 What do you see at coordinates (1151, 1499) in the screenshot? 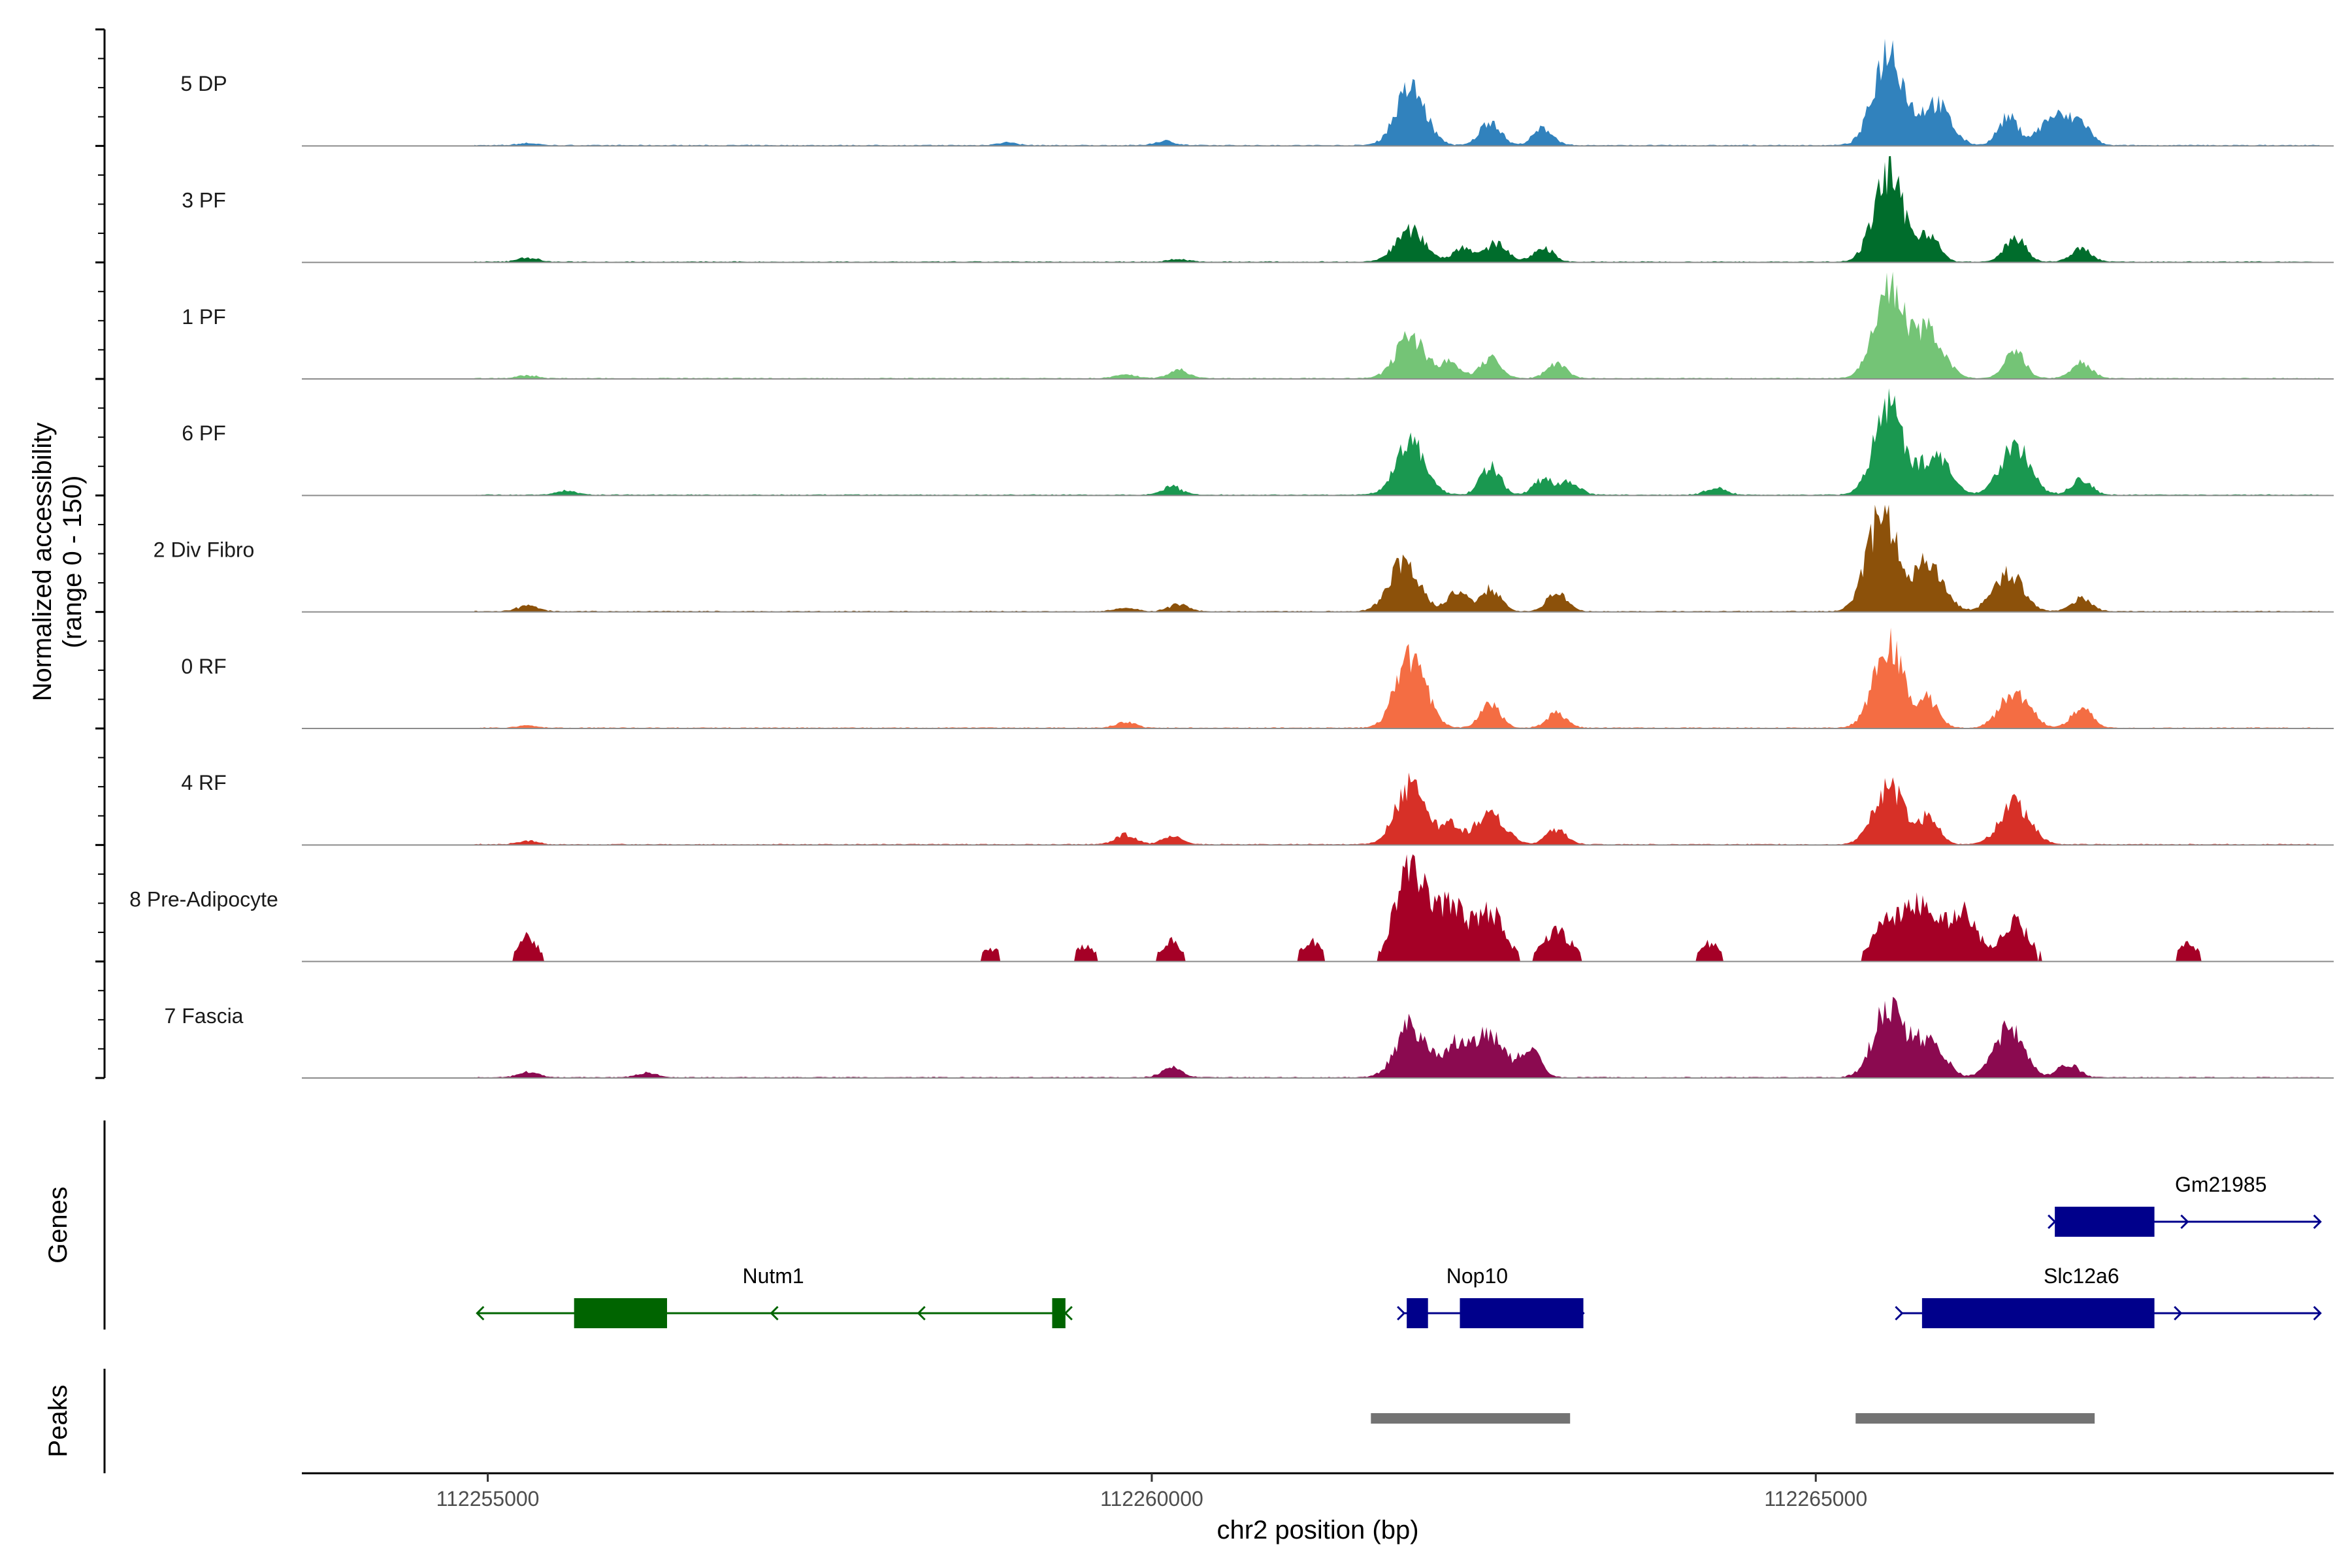
I see `x-tick-label: 112260000` at bounding box center [1151, 1499].